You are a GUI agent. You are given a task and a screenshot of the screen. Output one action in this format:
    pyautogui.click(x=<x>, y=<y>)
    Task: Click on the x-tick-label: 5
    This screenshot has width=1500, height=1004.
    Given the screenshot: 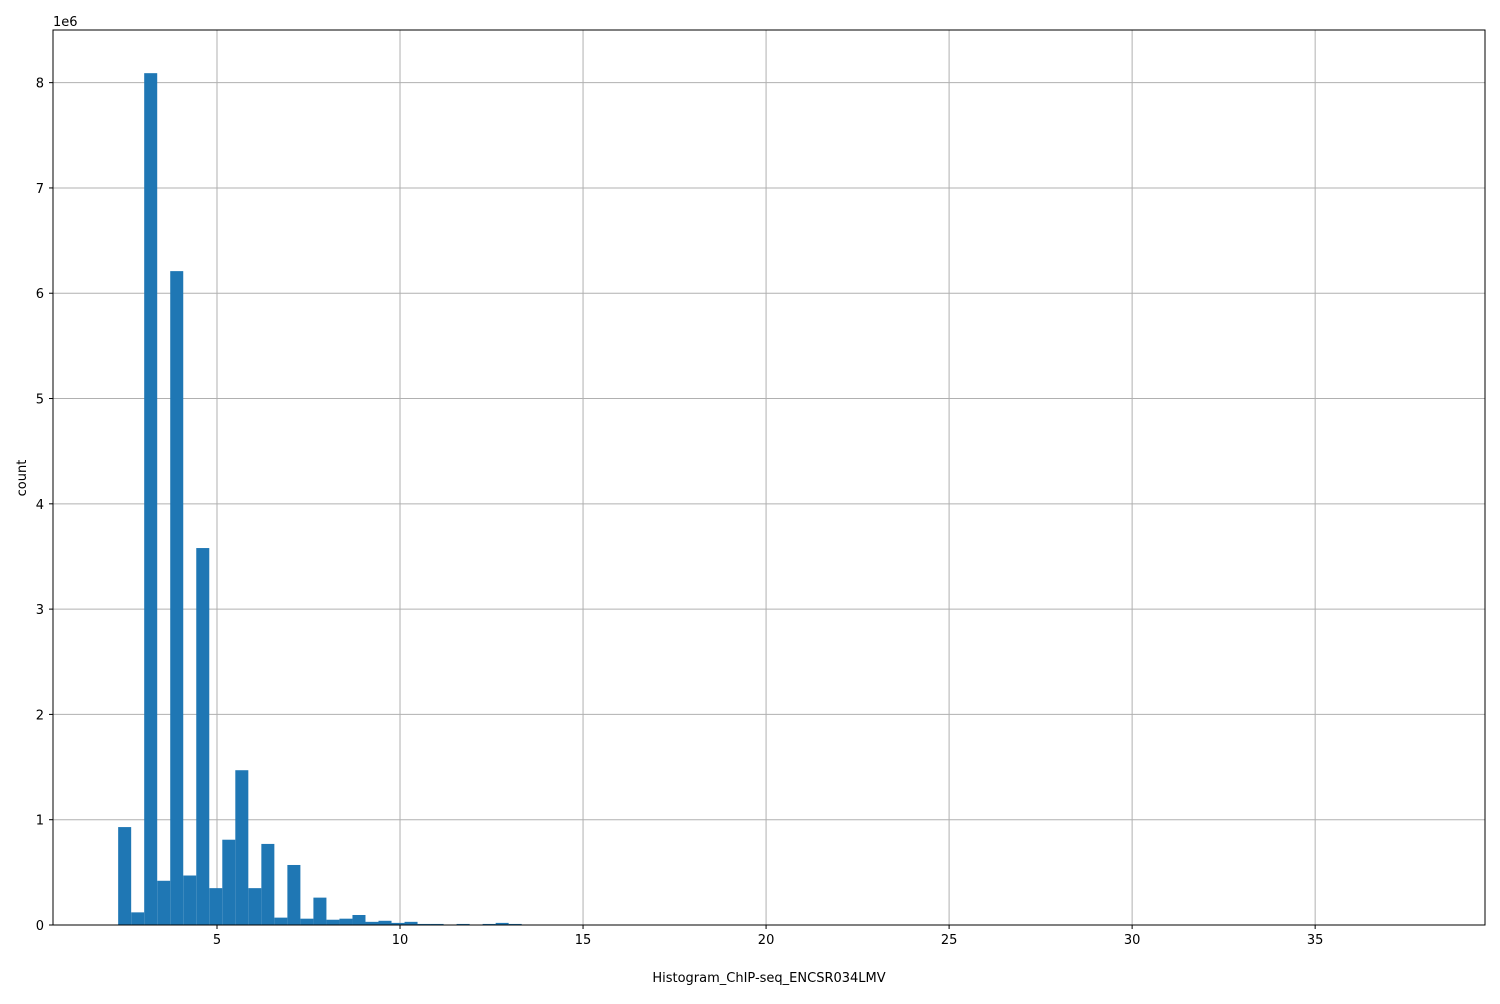 What is the action you would take?
    pyautogui.click(x=217, y=940)
    